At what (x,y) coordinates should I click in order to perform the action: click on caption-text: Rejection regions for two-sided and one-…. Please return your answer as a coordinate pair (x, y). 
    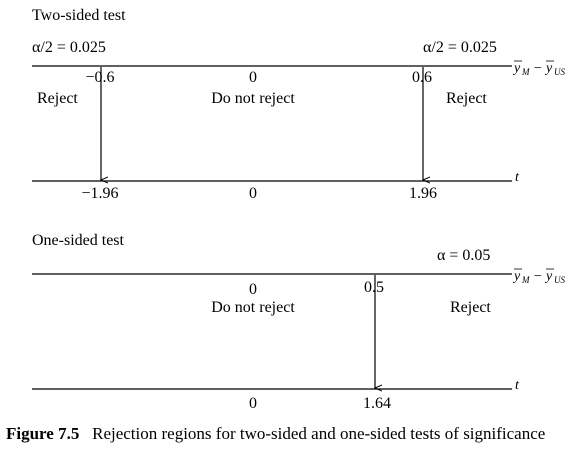
    Looking at the image, I should click on (319, 433).